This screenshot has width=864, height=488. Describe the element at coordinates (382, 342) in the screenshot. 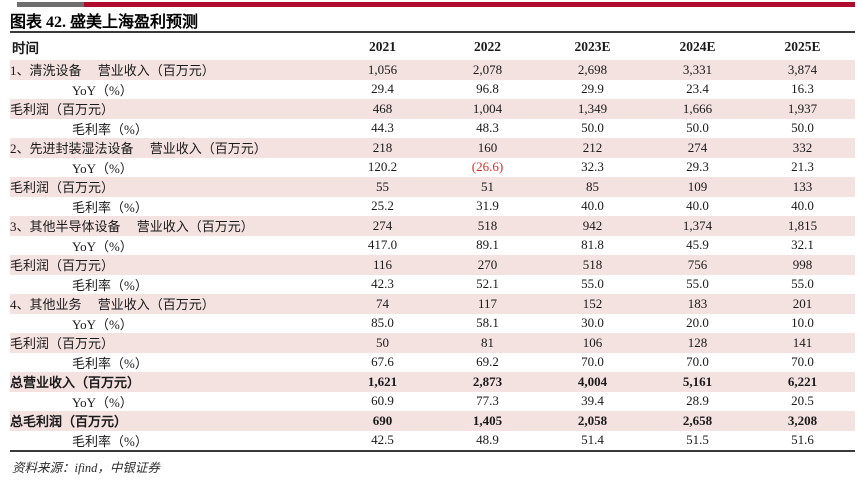

I see `cell-value: 50` at that location.